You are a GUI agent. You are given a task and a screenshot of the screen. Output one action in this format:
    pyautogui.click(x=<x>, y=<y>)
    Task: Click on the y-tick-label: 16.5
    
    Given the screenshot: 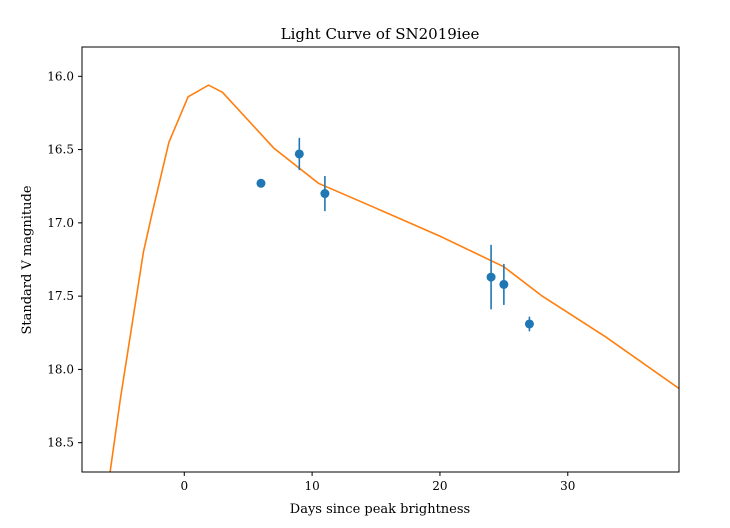 What is the action you would take?
    pyautogui.click(x=60, y=150)
    